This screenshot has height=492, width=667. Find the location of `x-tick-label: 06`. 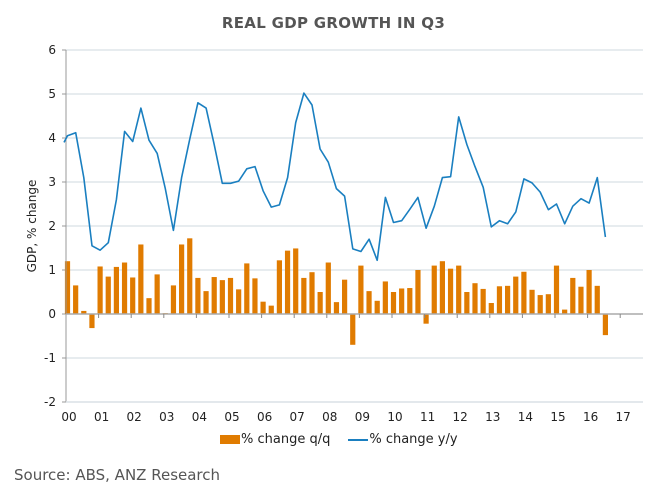

x-tick-label: 06 is located at coordinates (264, 417).